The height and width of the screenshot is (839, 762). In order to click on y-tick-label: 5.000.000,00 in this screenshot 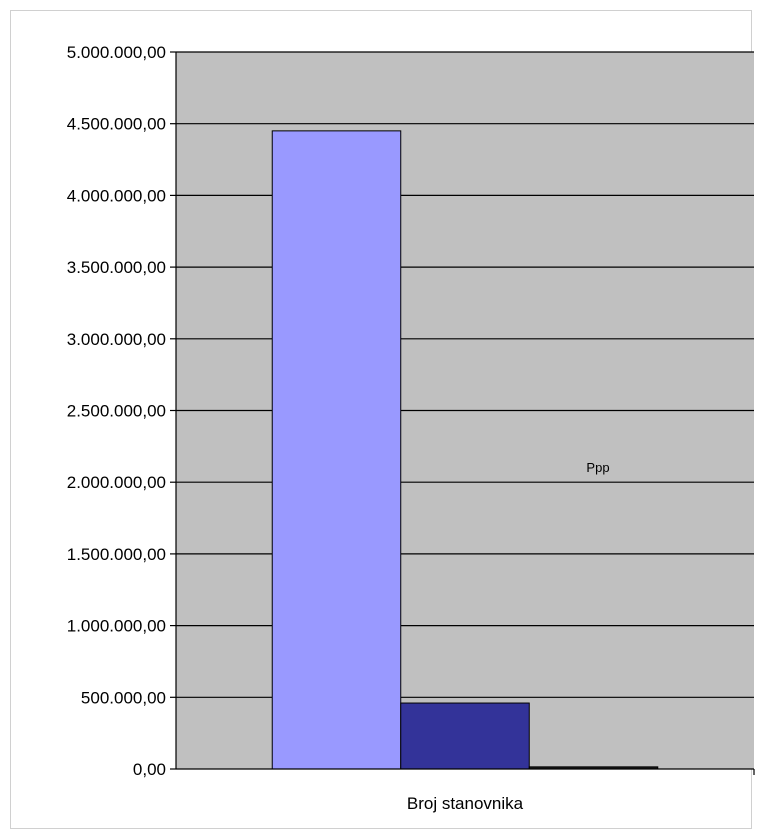, I will do `click(116, 52)`.